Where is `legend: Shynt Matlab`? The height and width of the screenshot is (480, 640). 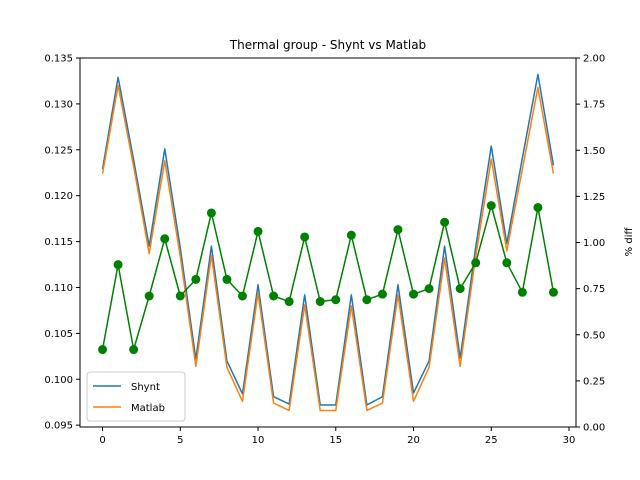 legend: Shynt Matlab is located at coordinates (136, 396).